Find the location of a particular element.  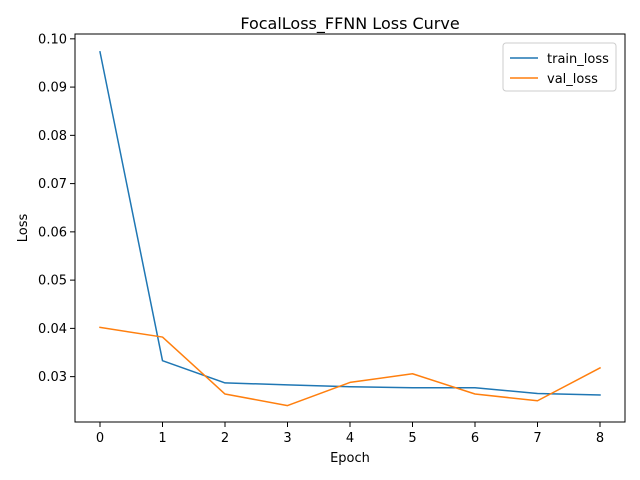

y-tick-label: 0.06 is located at coordinates (52, 232).